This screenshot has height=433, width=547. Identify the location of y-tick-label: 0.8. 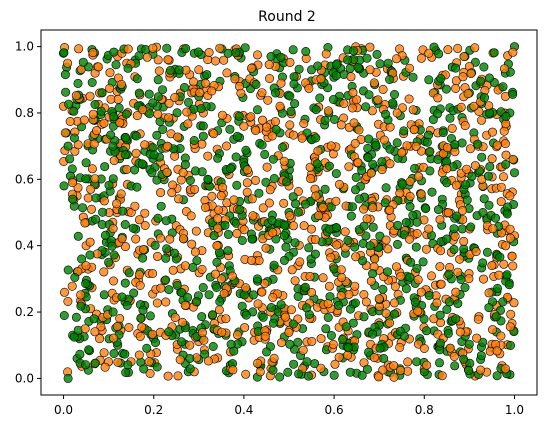
(24, 113).